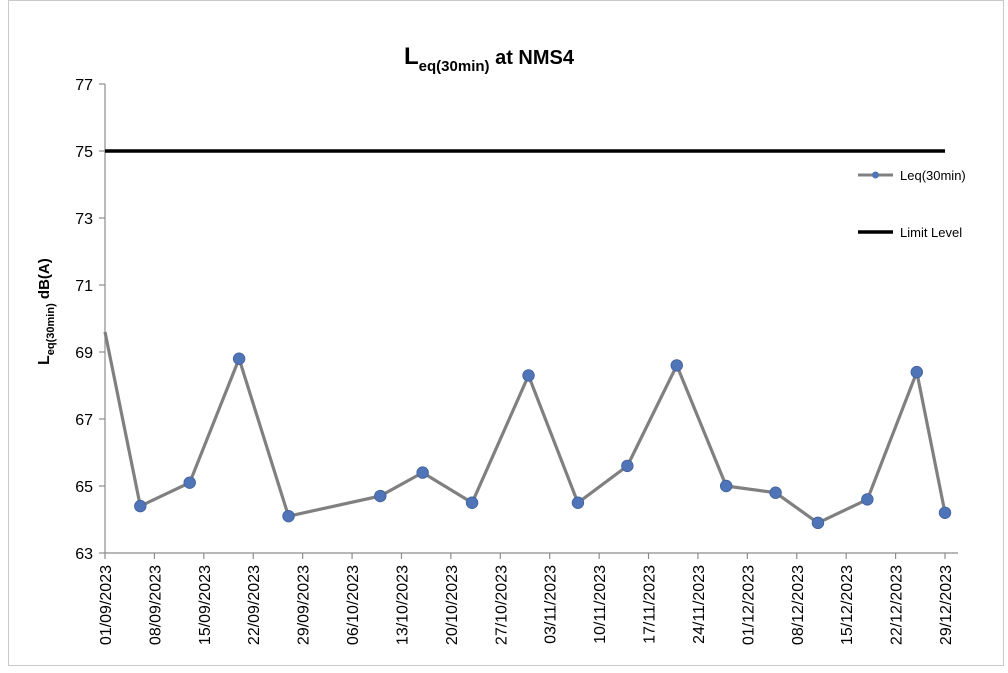 This screenshot has height=673, width=1008. What do you see at coordinates (875, 175) in the screenshot?
I see `legend-leq-marker` at bounding box center [875, 175].